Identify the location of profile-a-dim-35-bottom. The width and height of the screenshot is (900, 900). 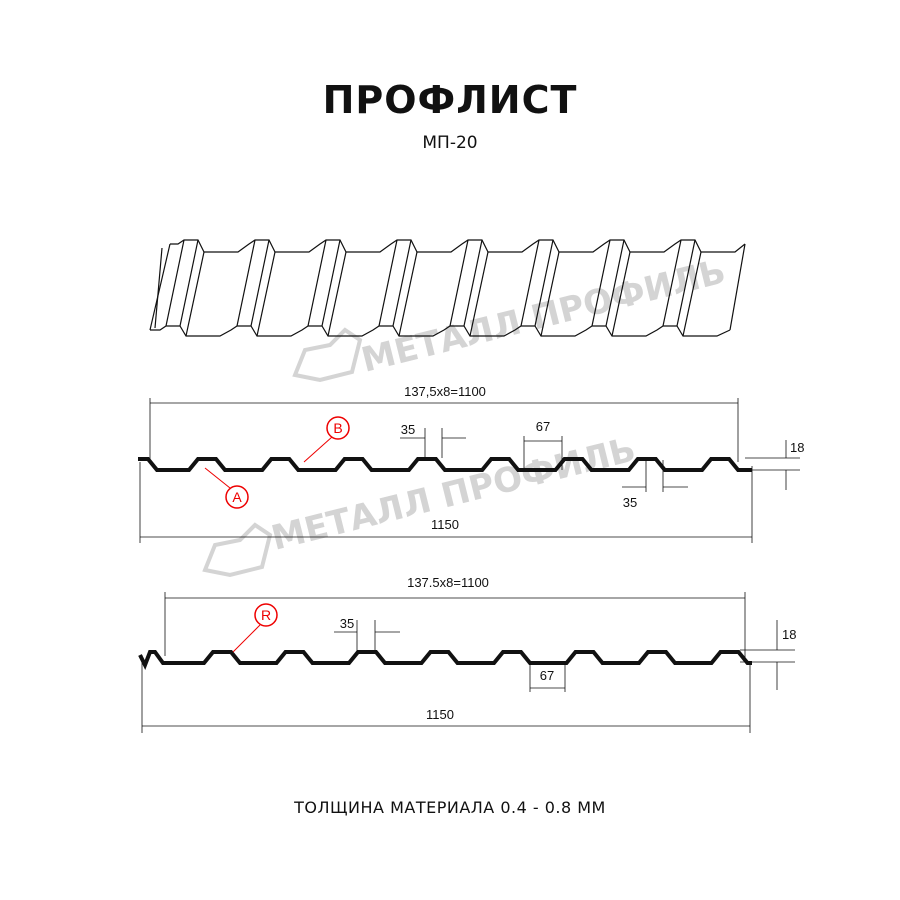
(655, 476).